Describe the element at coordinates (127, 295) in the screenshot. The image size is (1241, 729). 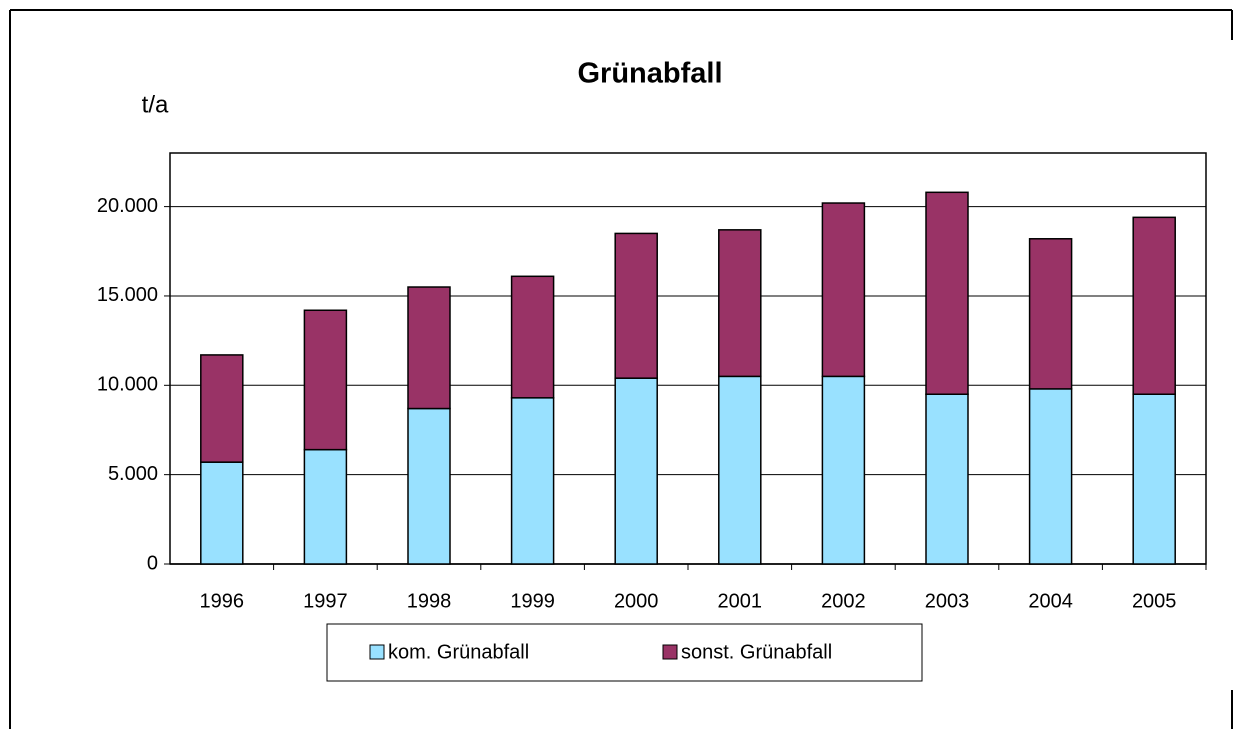
I see `y-tick-label: 15.000` at that location.